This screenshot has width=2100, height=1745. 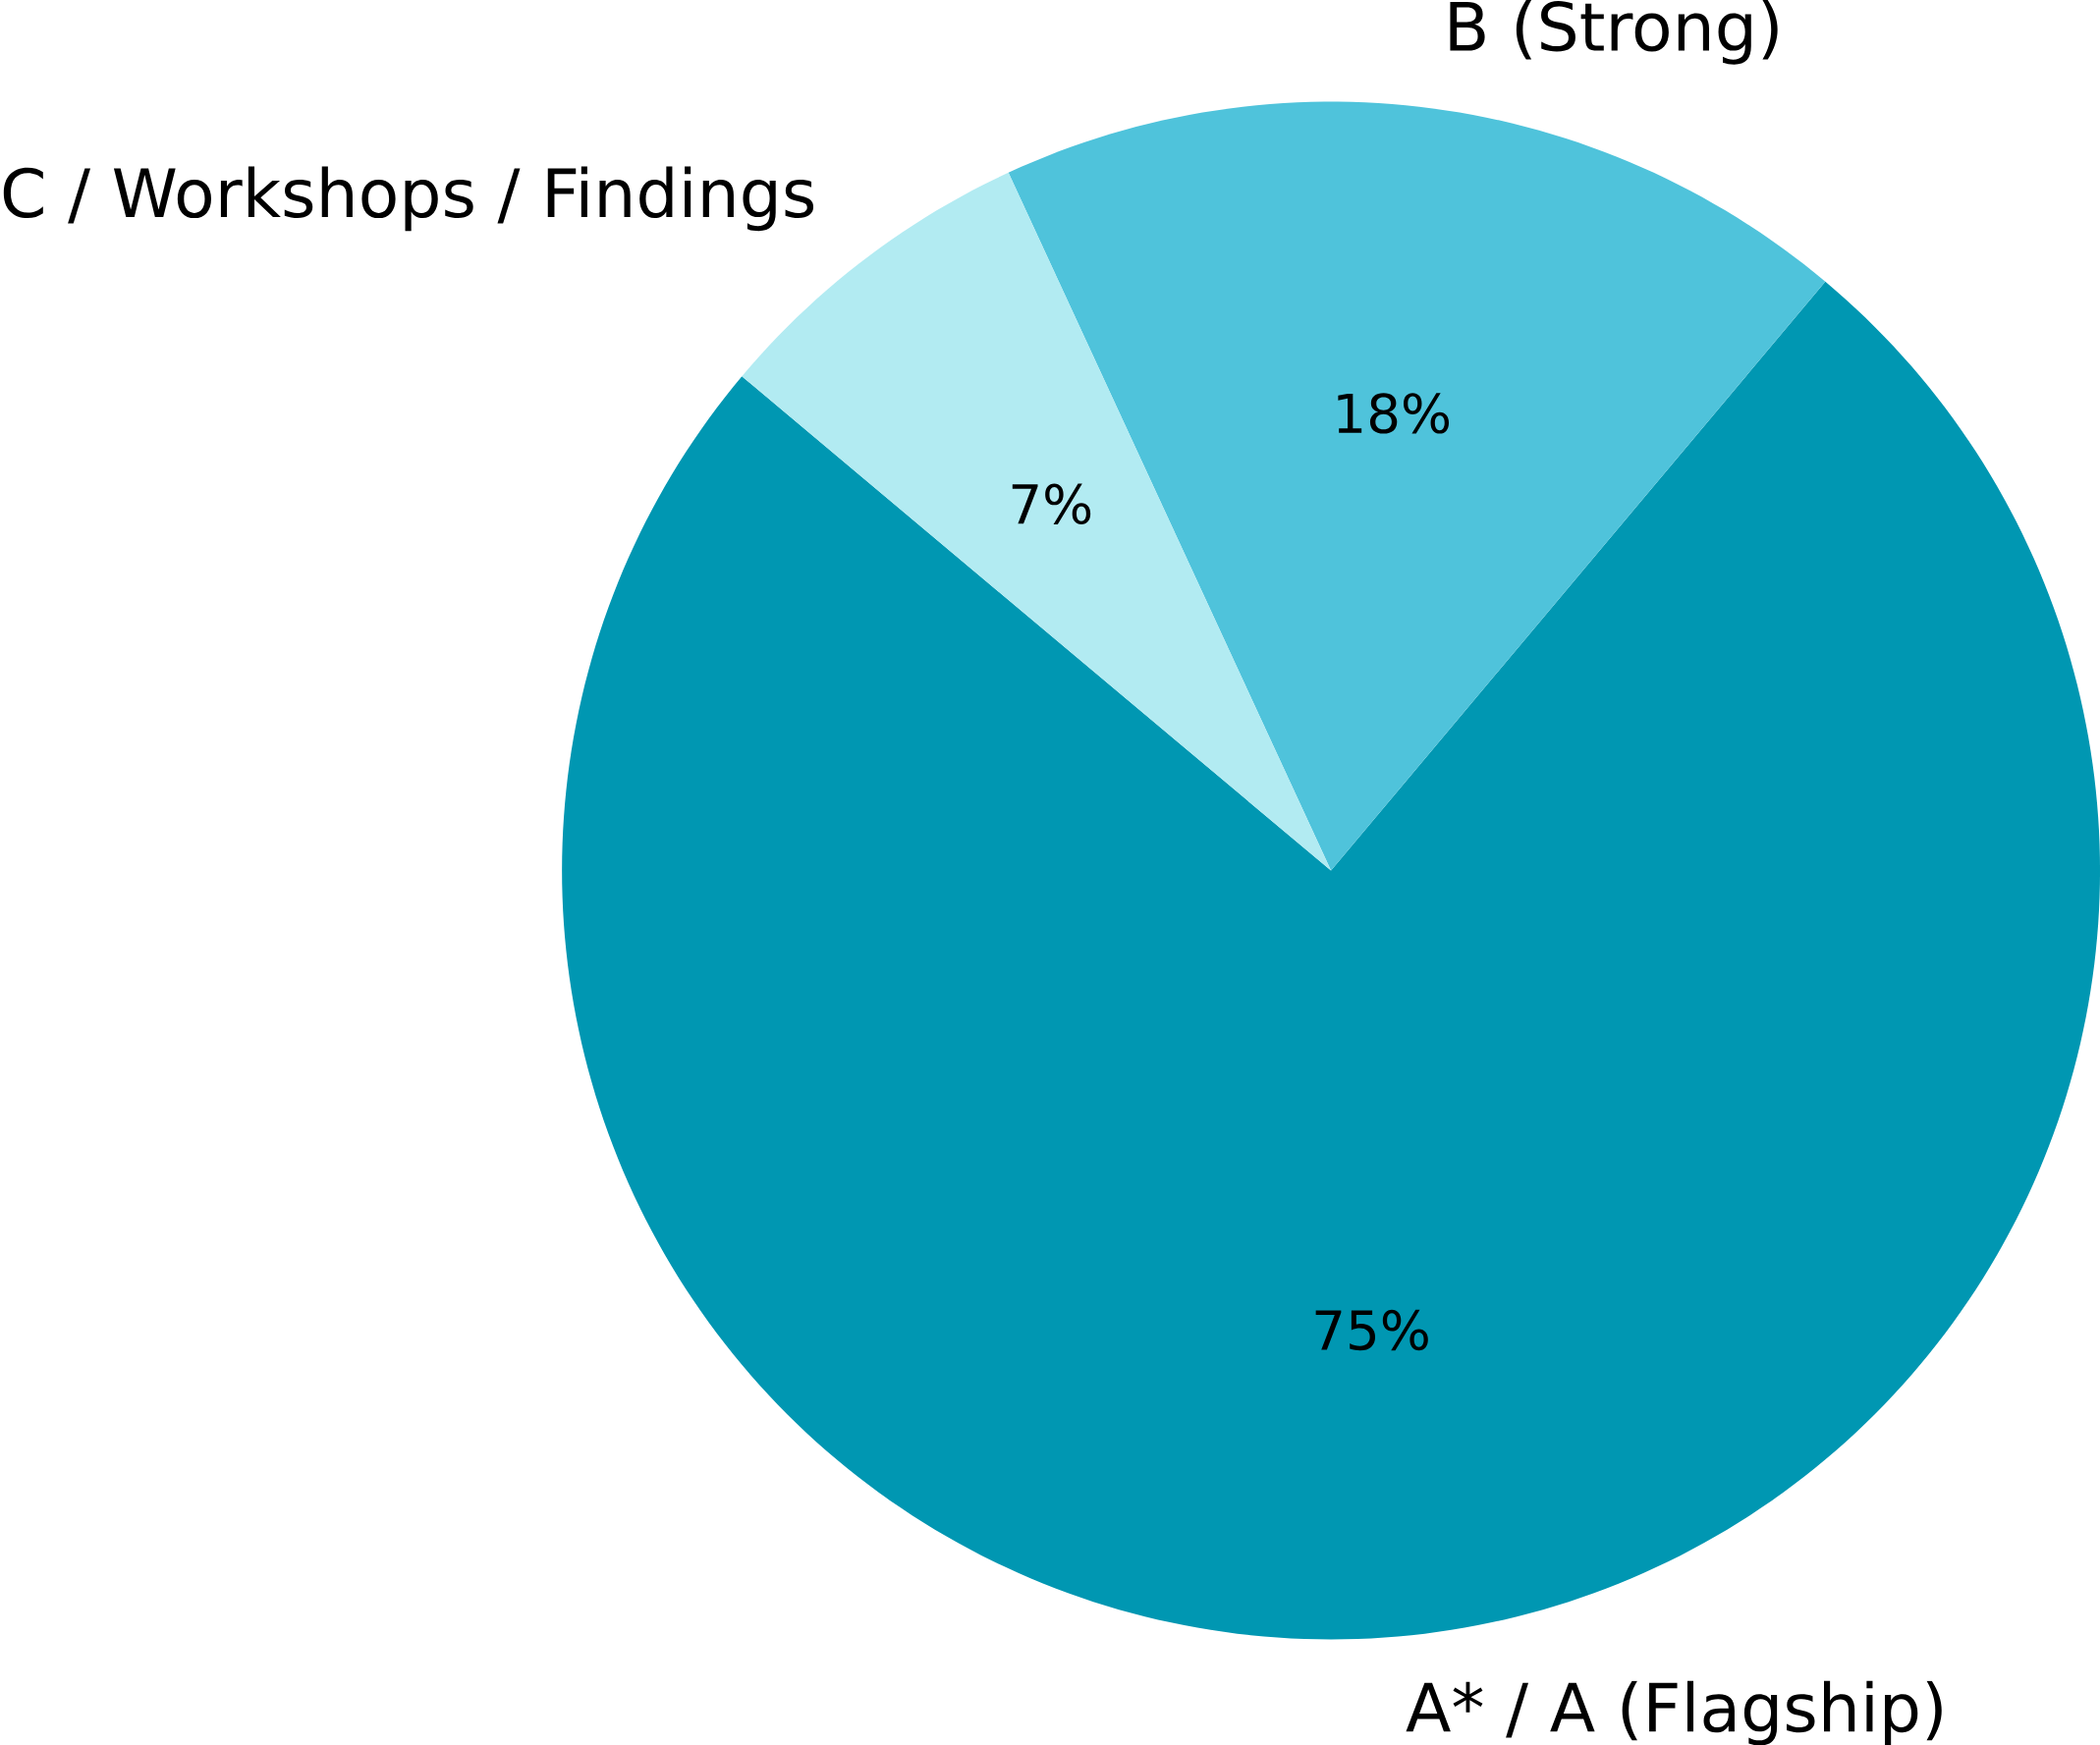 I want to click on slice-label: C / Workshops / Findings, so click(x=408, y=199).